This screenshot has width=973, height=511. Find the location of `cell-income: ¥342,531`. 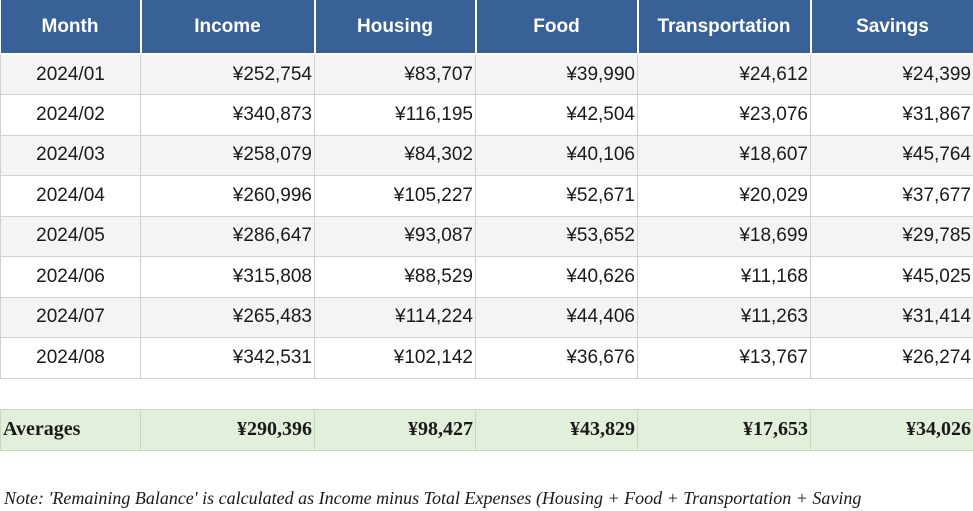

cell-income: ¥342,531 is located at coordinates (227, 358).